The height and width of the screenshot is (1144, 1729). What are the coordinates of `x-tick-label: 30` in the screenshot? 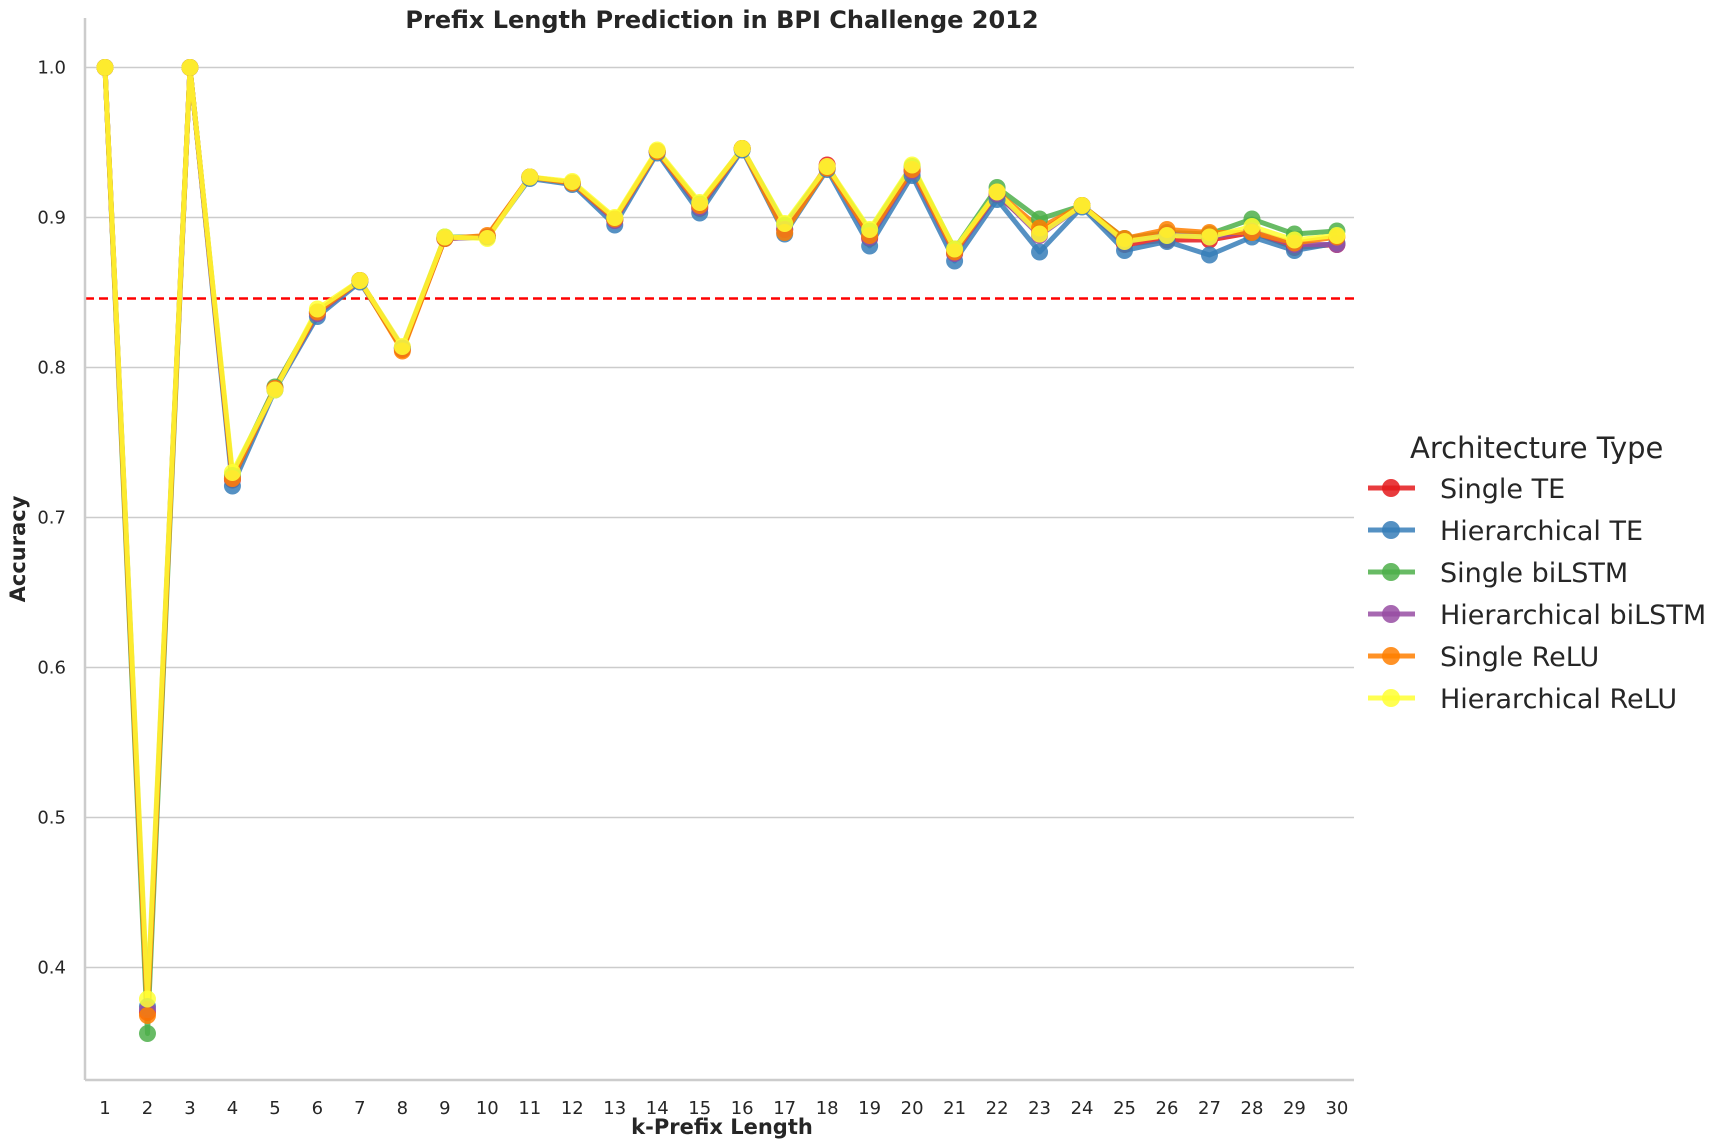 It's located at (1336, 1108).